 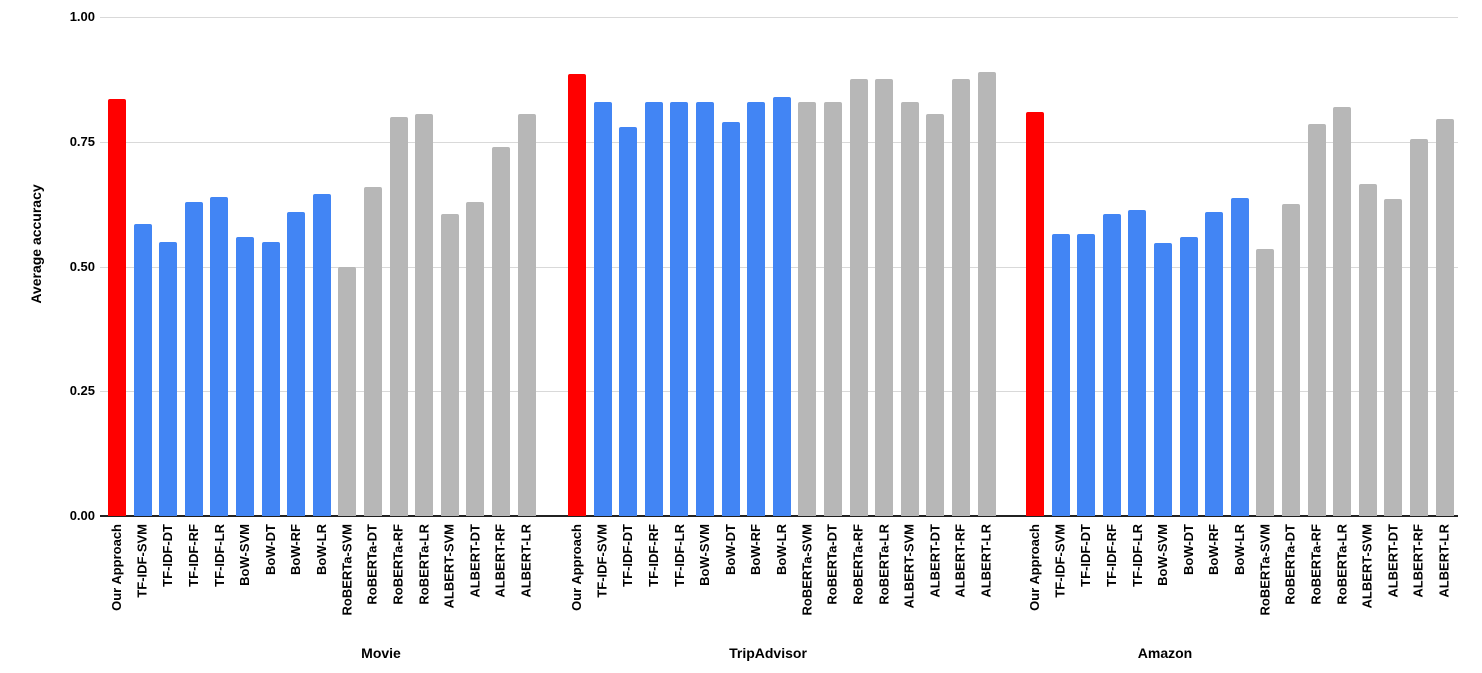 I want to click on y-tick-label: 1.00, so click(x=82, y=16).